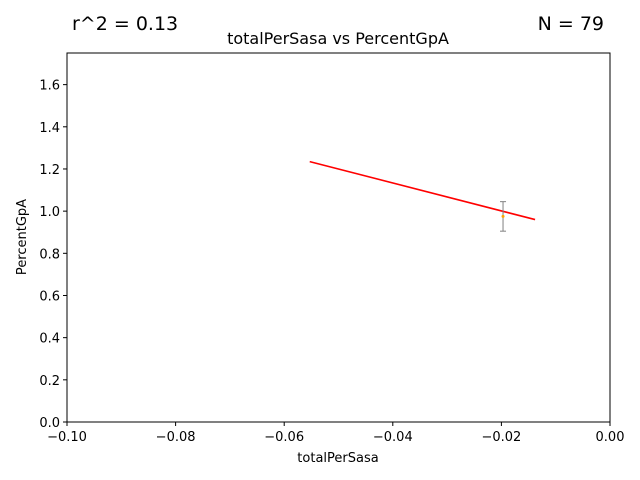  I want to click on y-tick-label: 0.4, so click(49, 339).